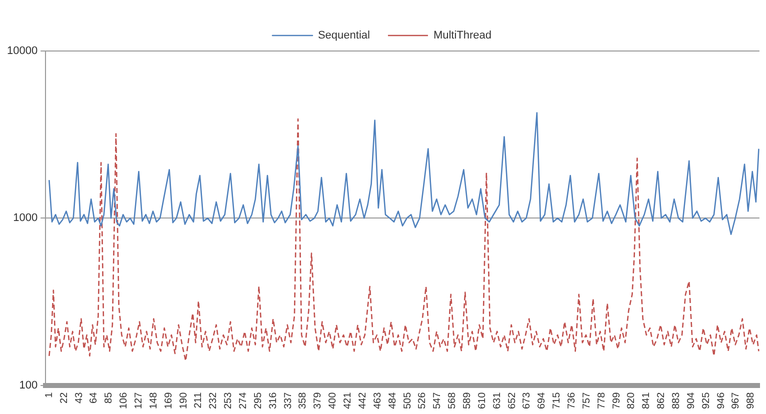 The height and width of the screenshot is (414, 766). What do you see at coordinates (462, 36) in the screenshot?
I see `legend-label: MultiThread` at bounding box center [462, 36].